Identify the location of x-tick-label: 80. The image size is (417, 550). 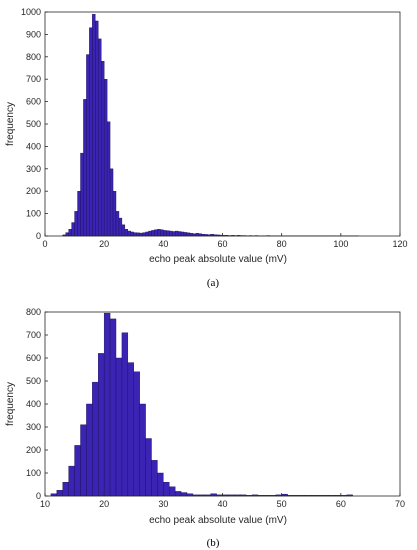
(282, 244).